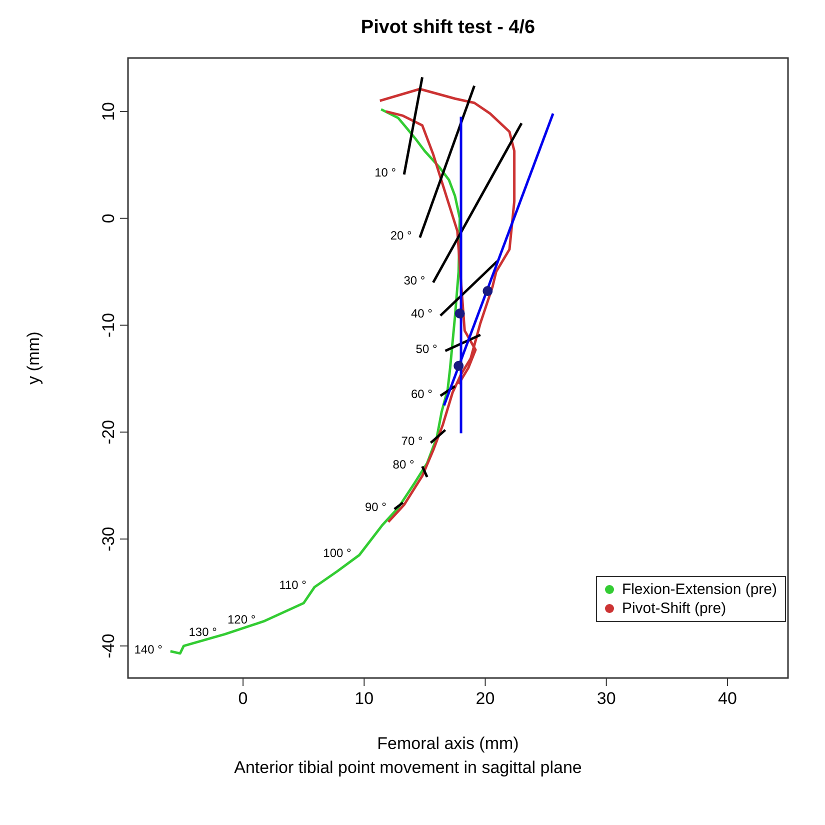  What do you see at coordinates (203, 632) in the screenshot?
I see `annotation: 130 °` at bounding box center [203, 632].